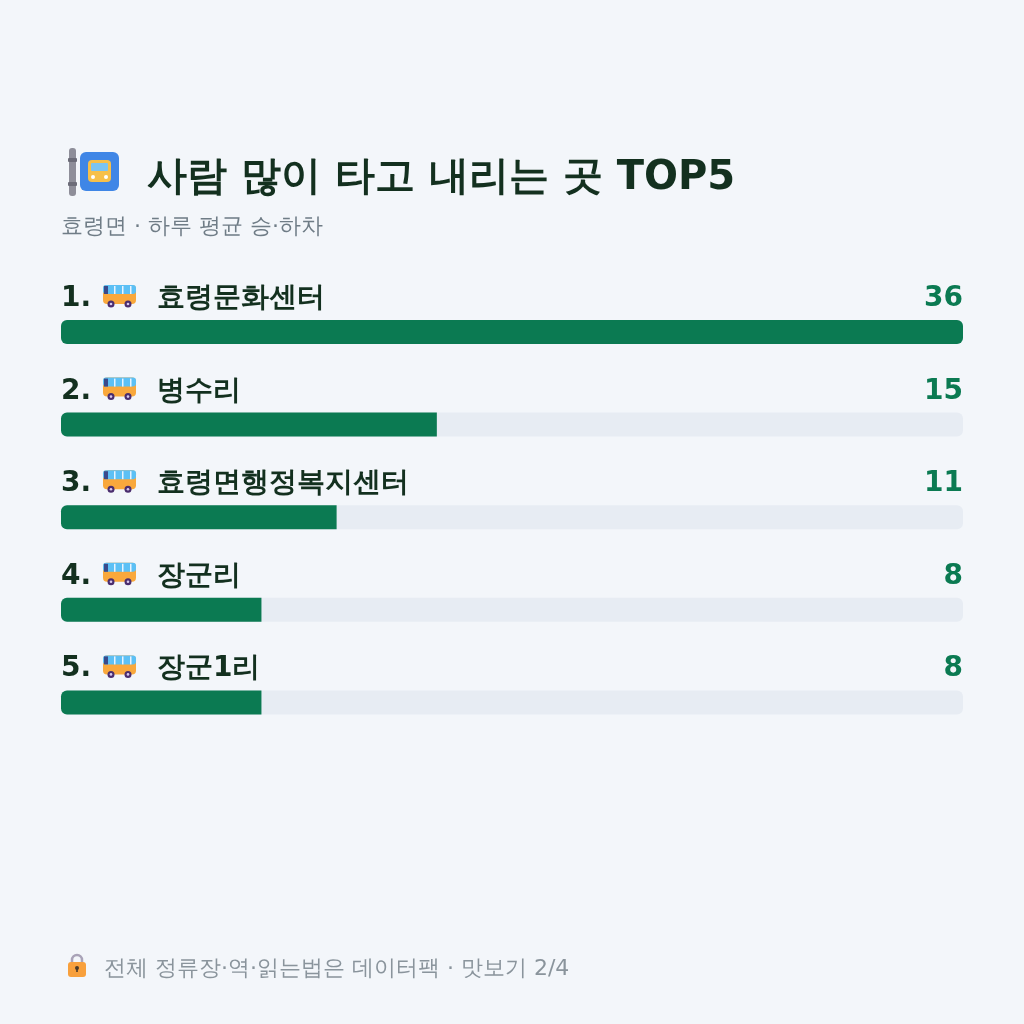 The image size is (1024, 1024). Describe the element at coordinates (151, 574) in the screenshot. I see `category-label: 4. 장군리` at that location.